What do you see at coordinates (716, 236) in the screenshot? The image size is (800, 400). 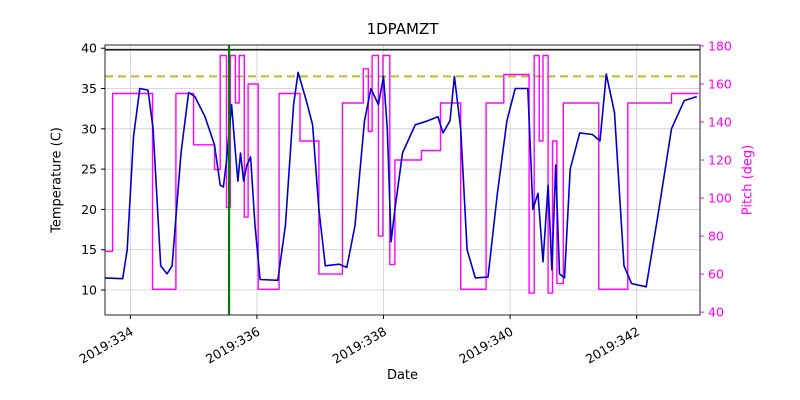 I see `right-tick-label: 80` at bounding box center [716, 236].